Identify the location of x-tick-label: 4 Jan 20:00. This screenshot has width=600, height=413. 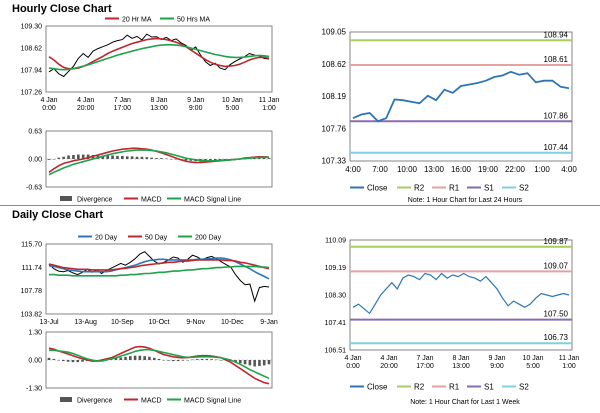
(389, 362).